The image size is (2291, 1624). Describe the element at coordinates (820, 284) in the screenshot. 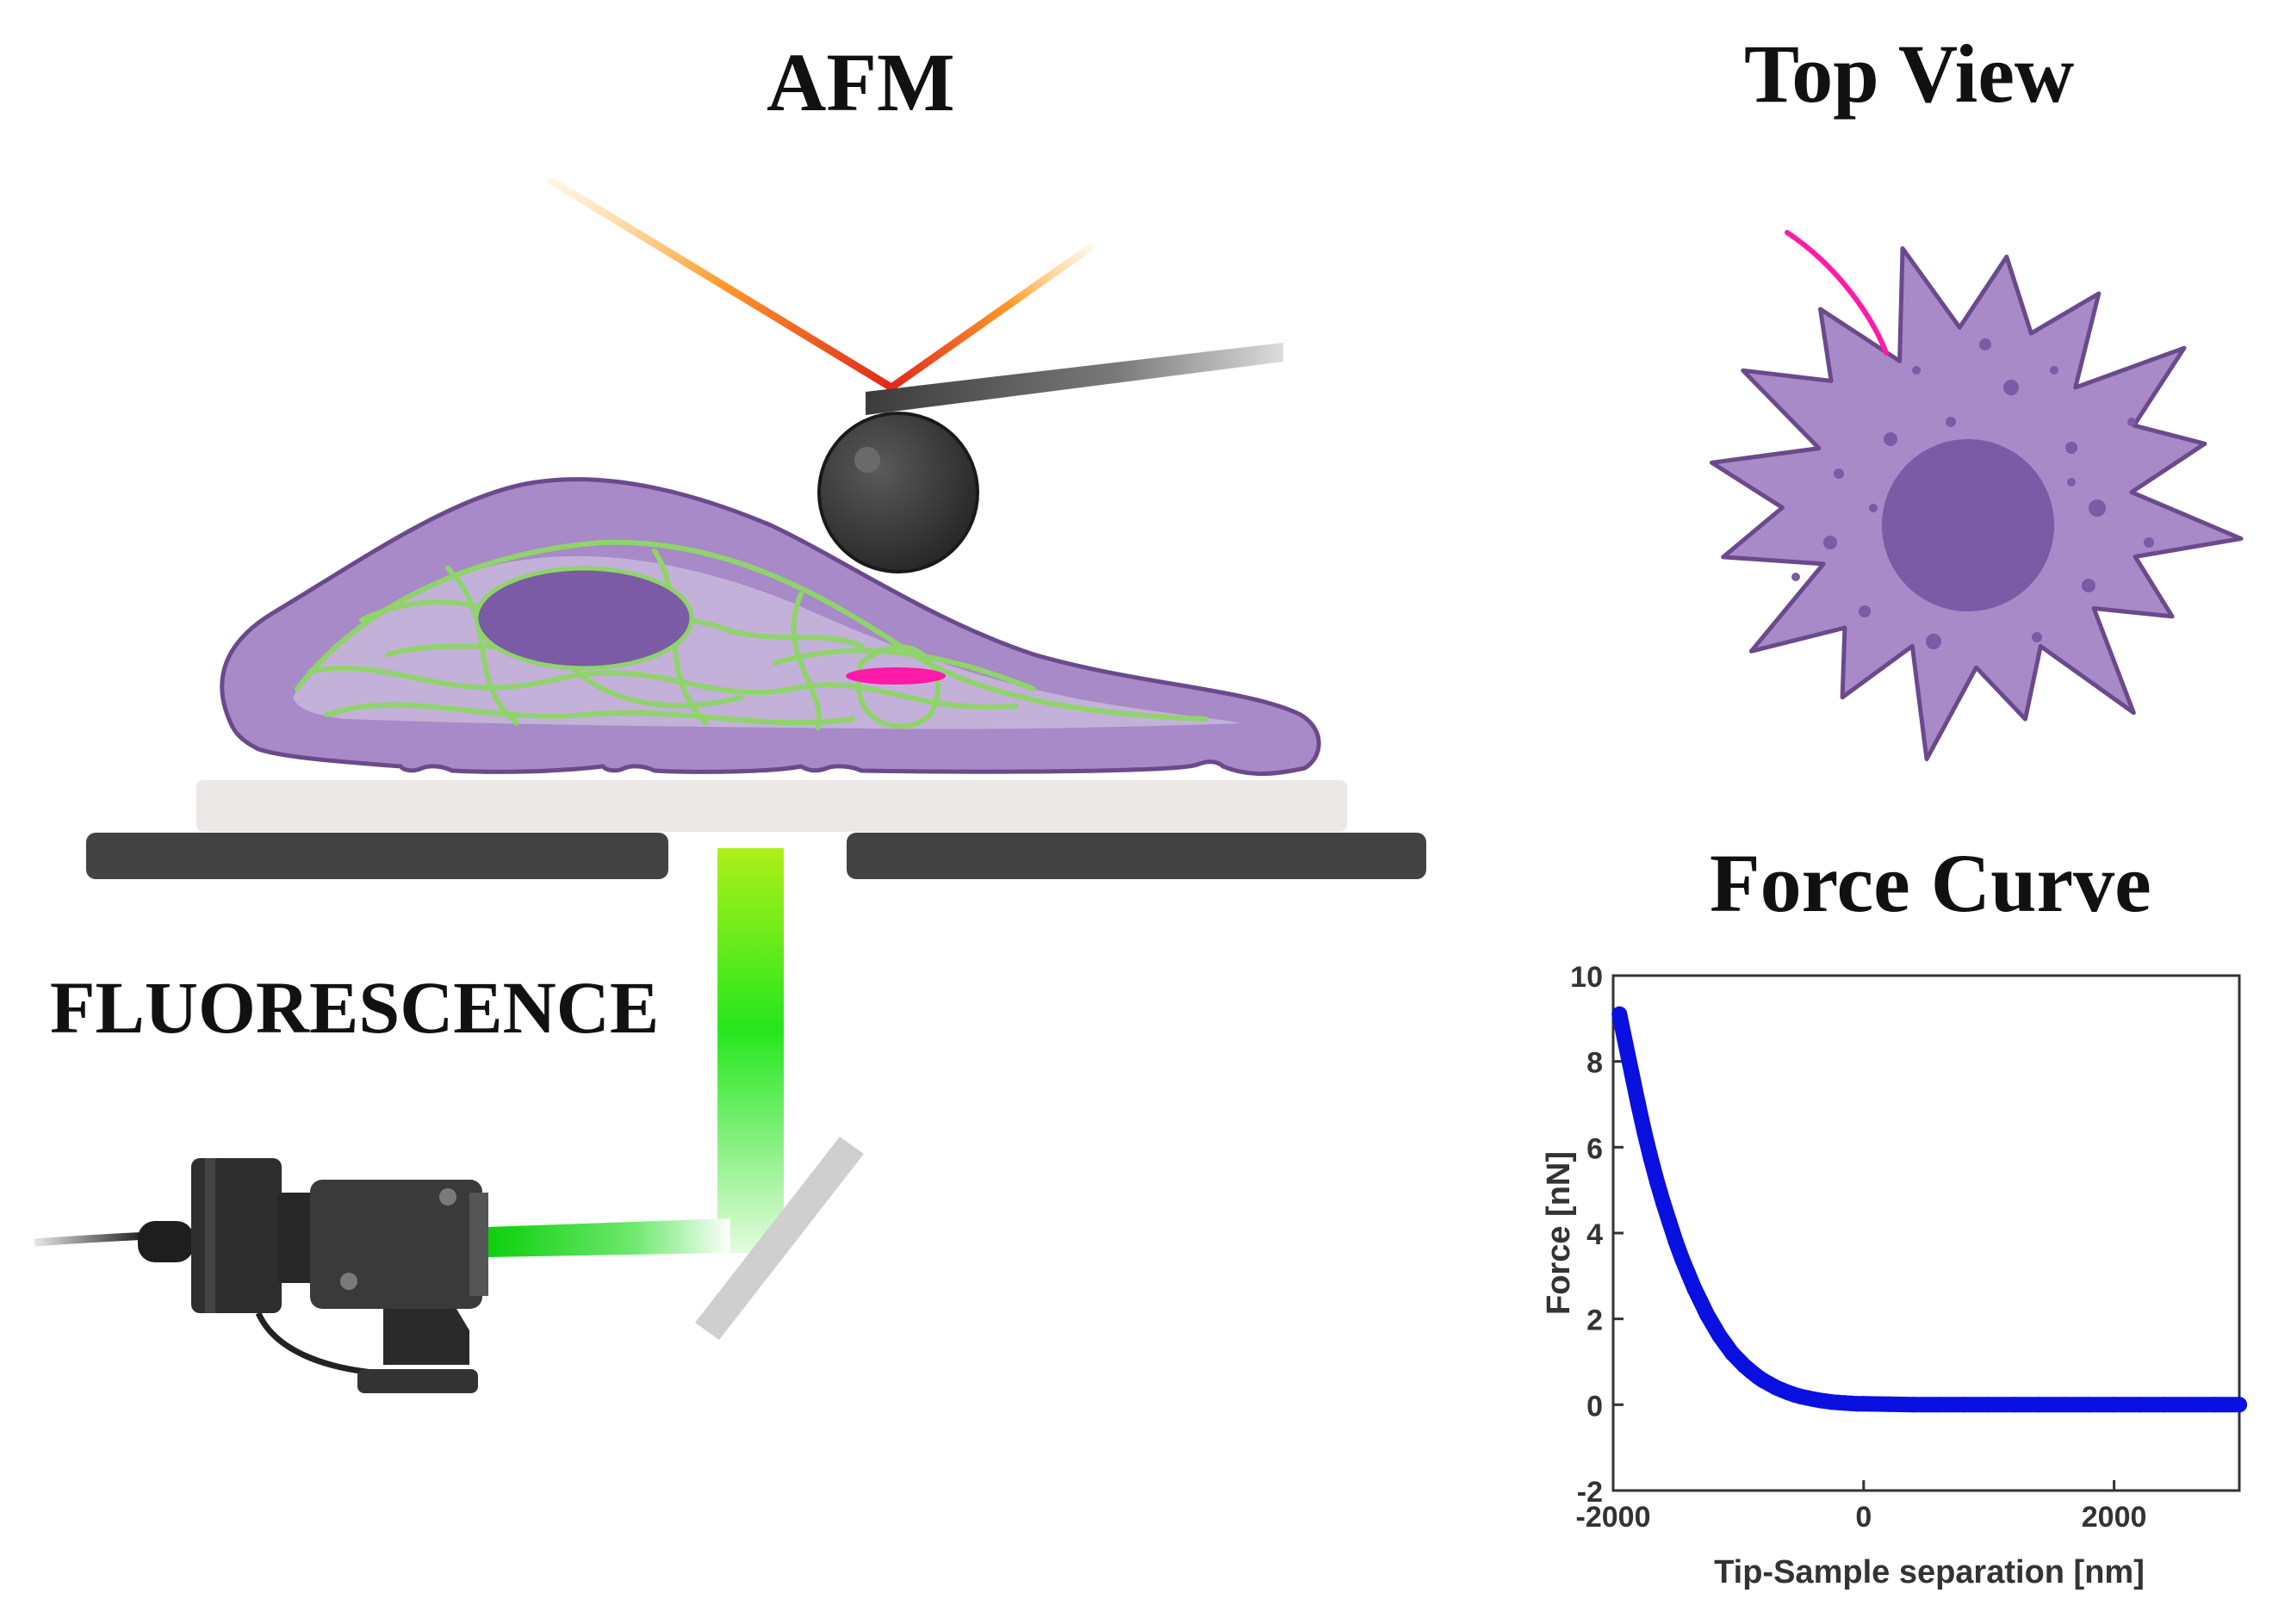

I see `laser-beams` at that location.